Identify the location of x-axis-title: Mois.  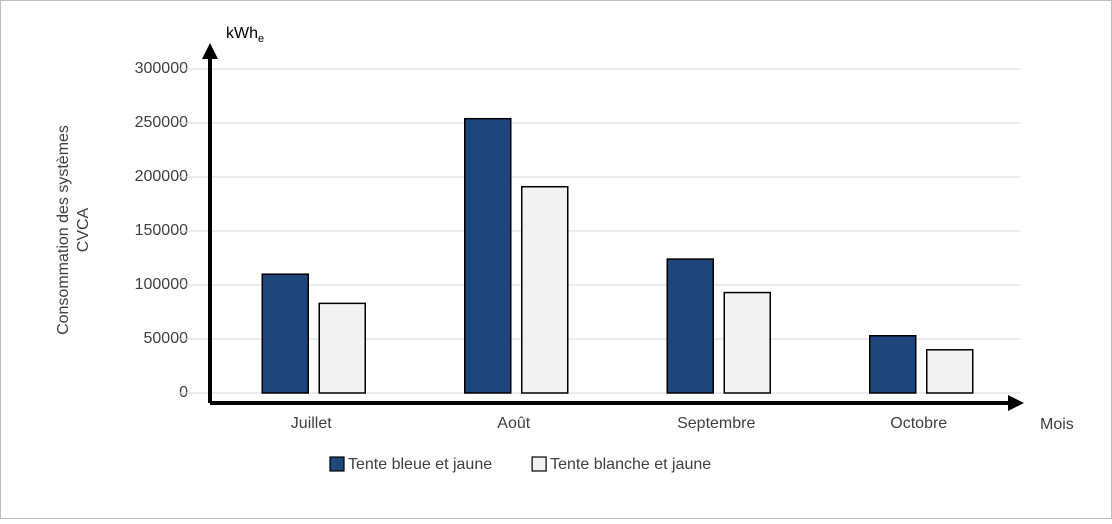
(1057, 424).